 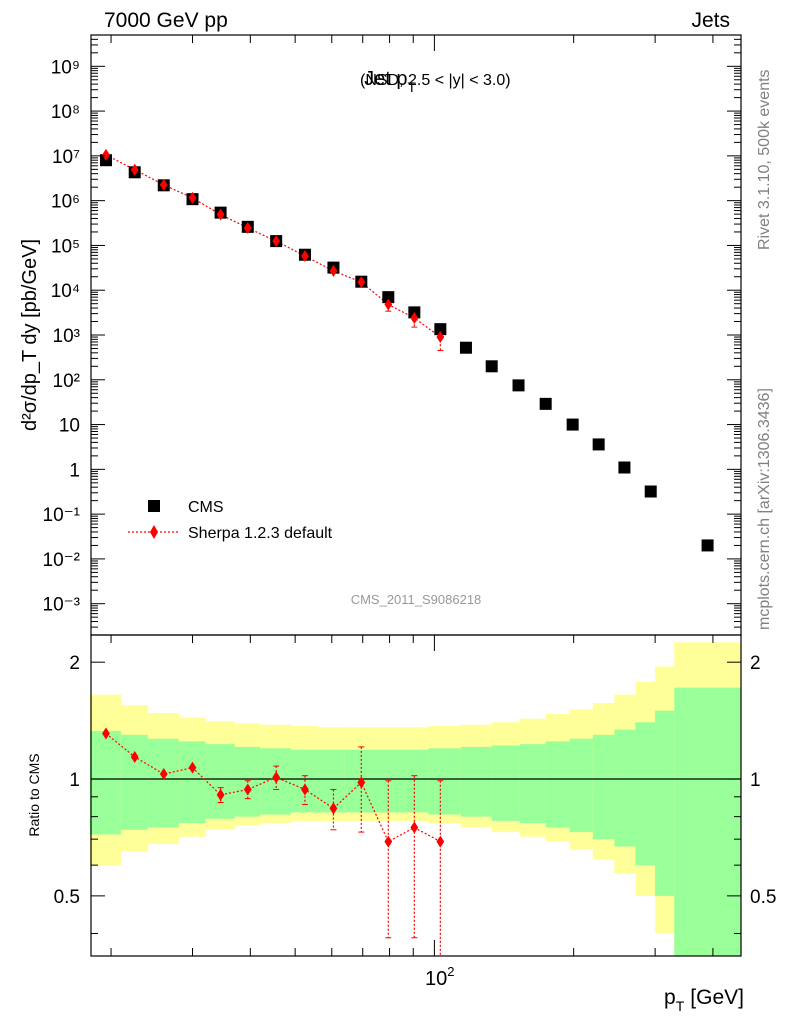 What do you see at coordinates (385, 79) in the screenshot?
I see `plot-title-main: Jet p` at bounding box center [385, 79].